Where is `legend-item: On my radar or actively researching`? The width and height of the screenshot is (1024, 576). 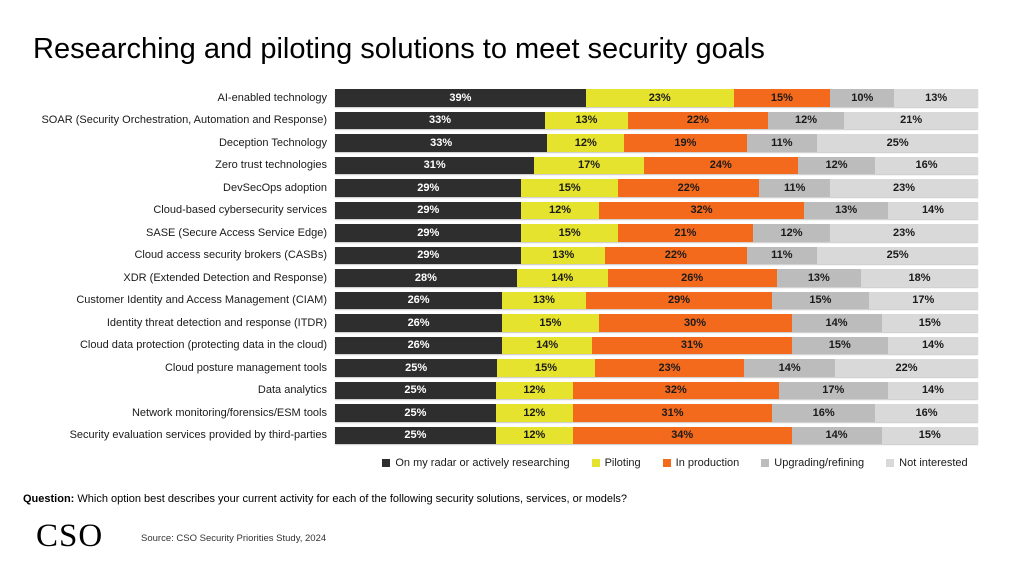
legend-item: On my radar or actively researching is located at coordinates (476, 463).